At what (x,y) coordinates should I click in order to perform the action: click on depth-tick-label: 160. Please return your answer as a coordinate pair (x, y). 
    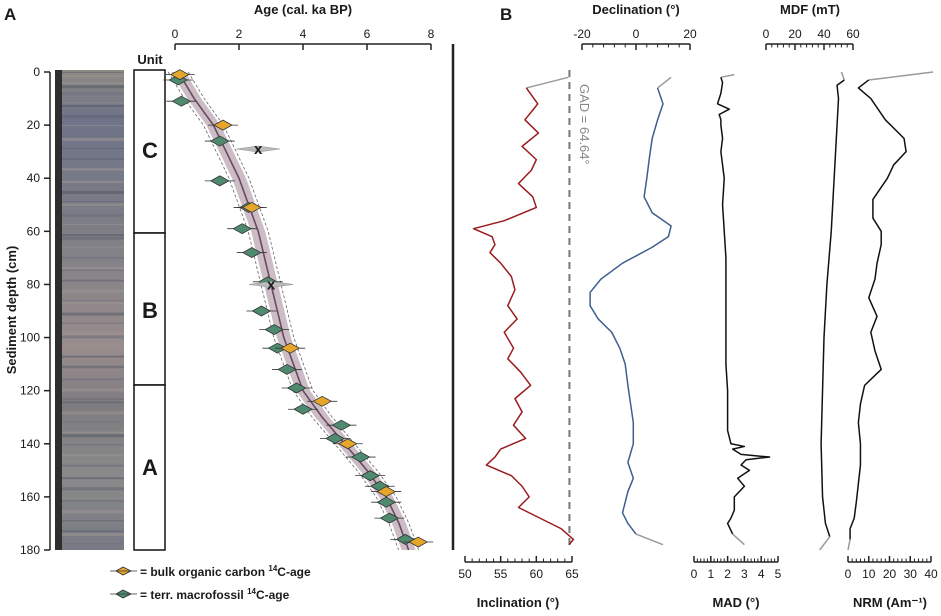
    Looking at the image, I should click on (30, 497).